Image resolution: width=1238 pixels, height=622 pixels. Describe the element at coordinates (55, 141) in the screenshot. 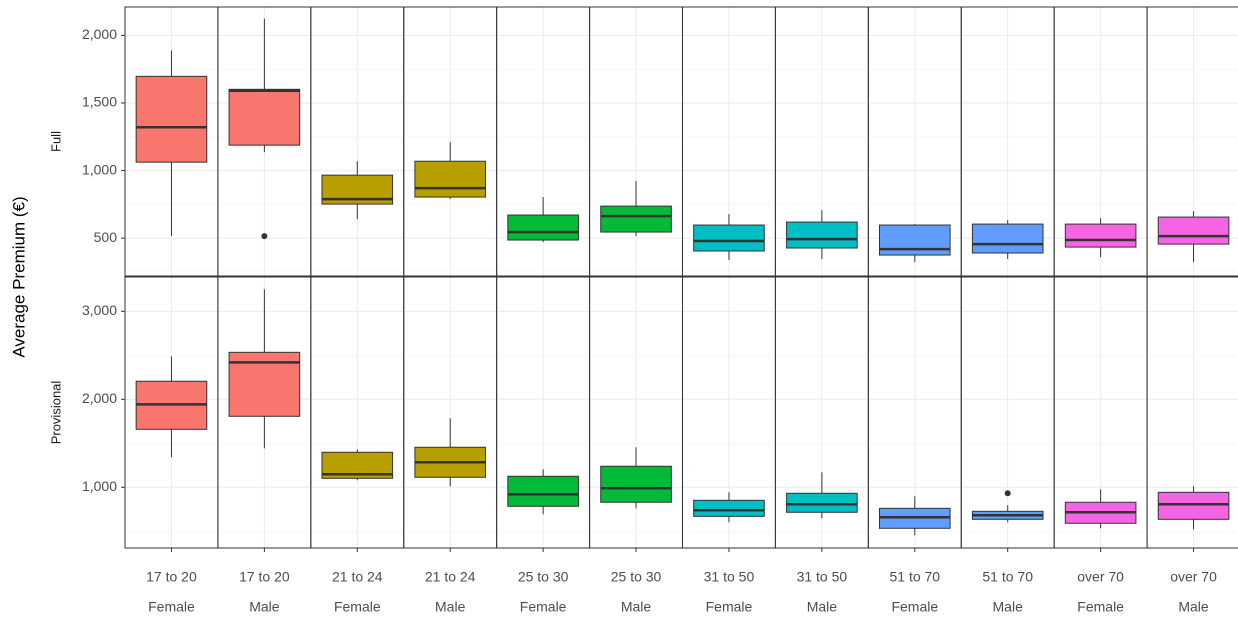

I see `facet-label: Full` at that location.